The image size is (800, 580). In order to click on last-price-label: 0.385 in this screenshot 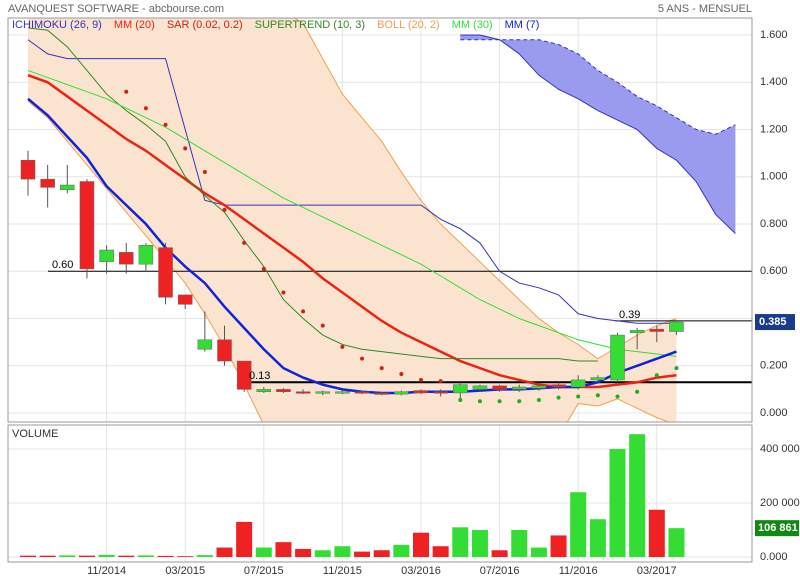, I will do `click(773, 322)`.